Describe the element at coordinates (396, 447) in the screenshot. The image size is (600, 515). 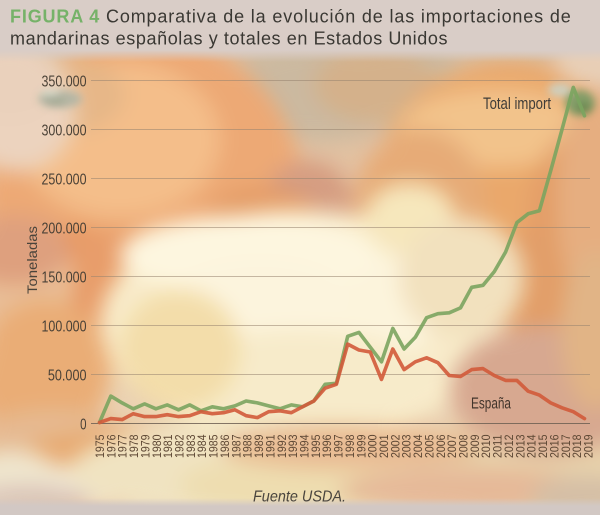
I see `svg-text: 2002` at that location.